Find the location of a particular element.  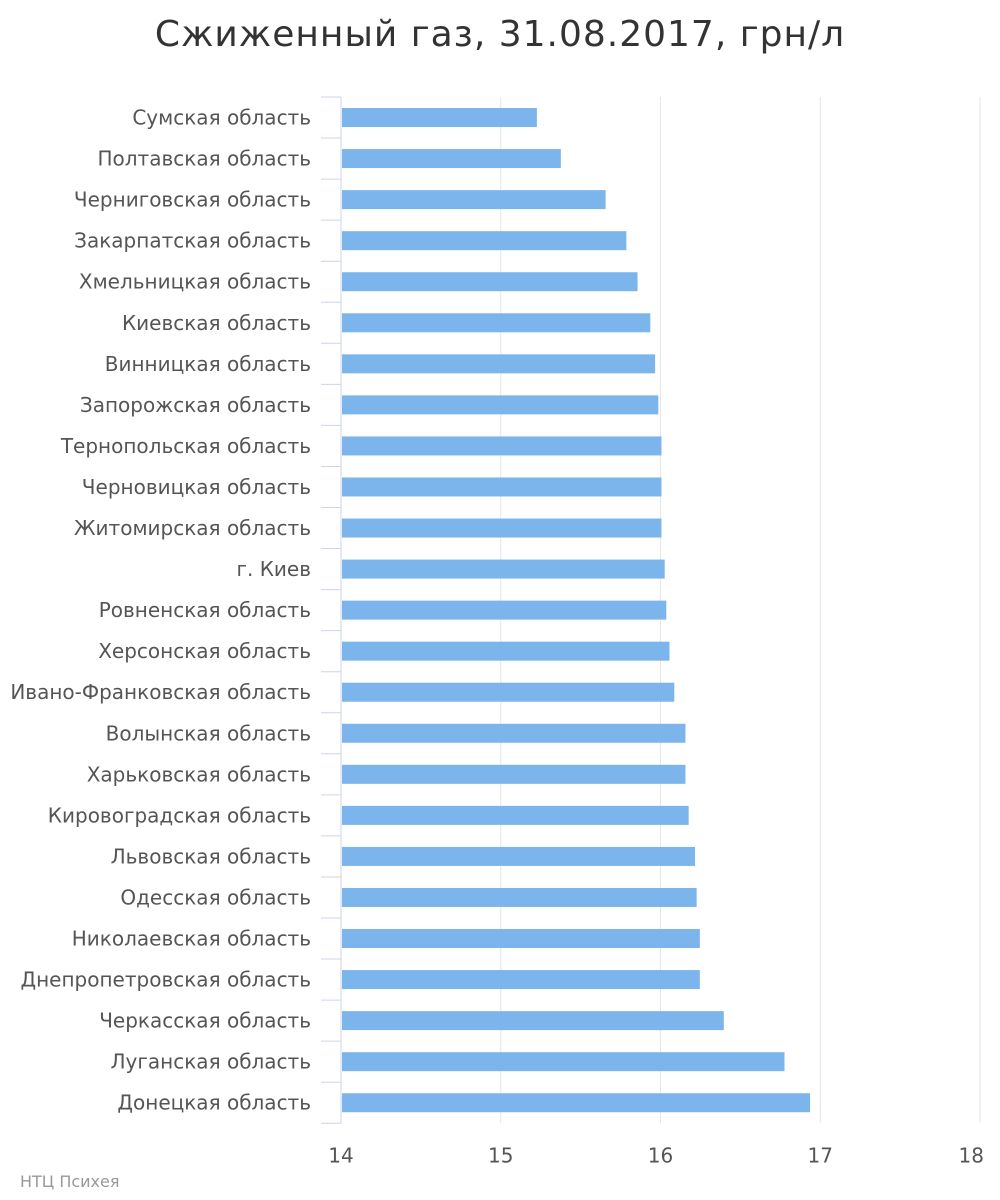

x-tick-label: 16 is located at coordinates (660, 1155).